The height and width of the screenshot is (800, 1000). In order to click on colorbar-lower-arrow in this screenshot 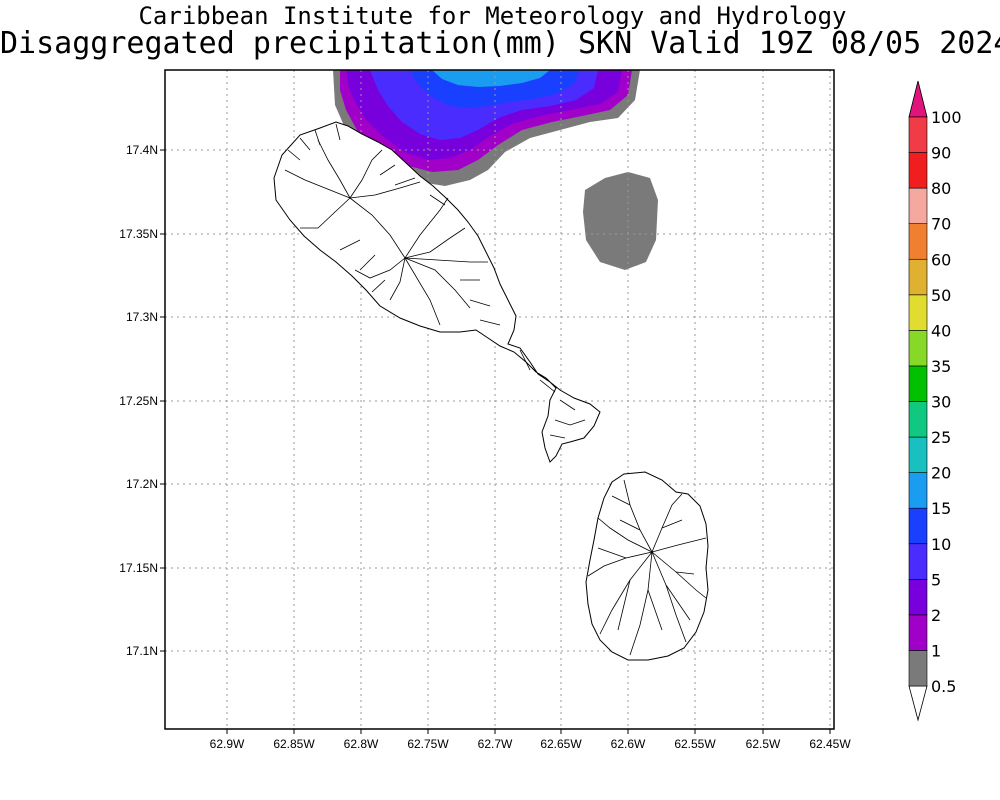, I will do `click(918, 703)`.